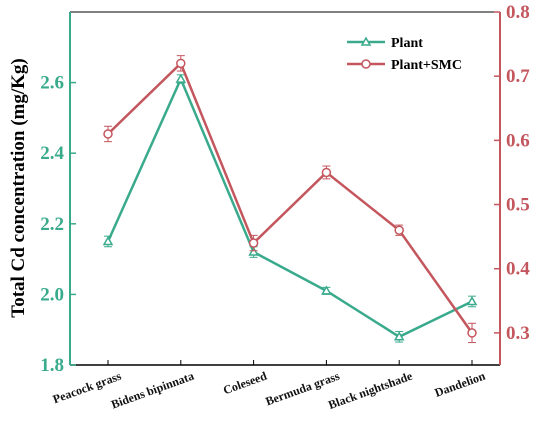 The image size is (550, 436). Describe the element at coordinates (407, 43) in the screenshot. I see `legend-label: Plant` at that location.